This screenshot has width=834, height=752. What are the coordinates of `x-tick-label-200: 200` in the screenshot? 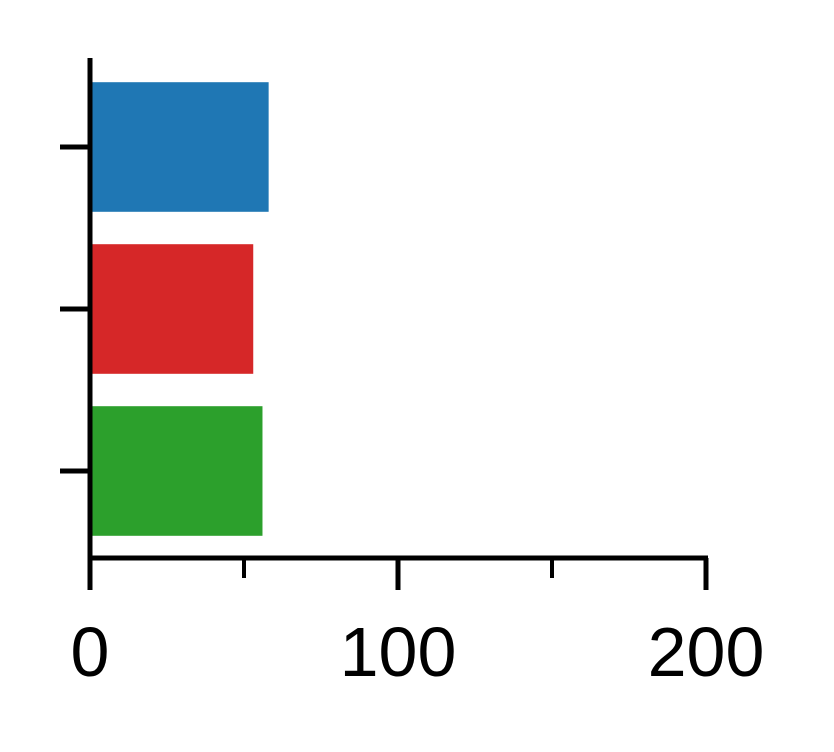 It's located at (706, 652).